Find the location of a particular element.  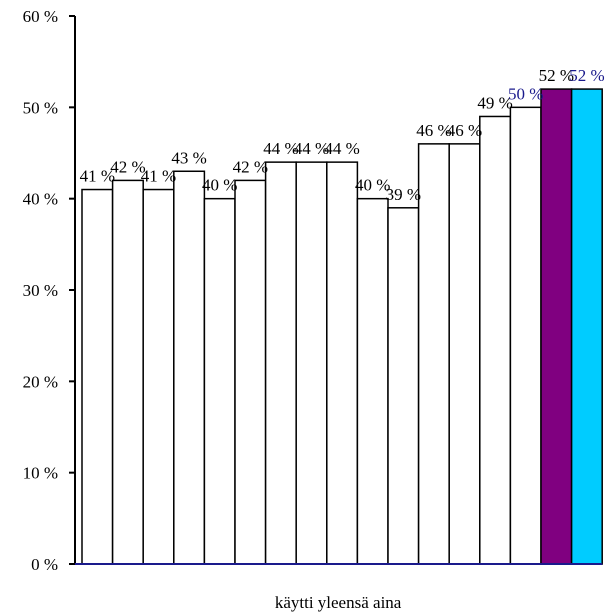

category-label: käytti yleensä aina is located at coordinates (338, 602).